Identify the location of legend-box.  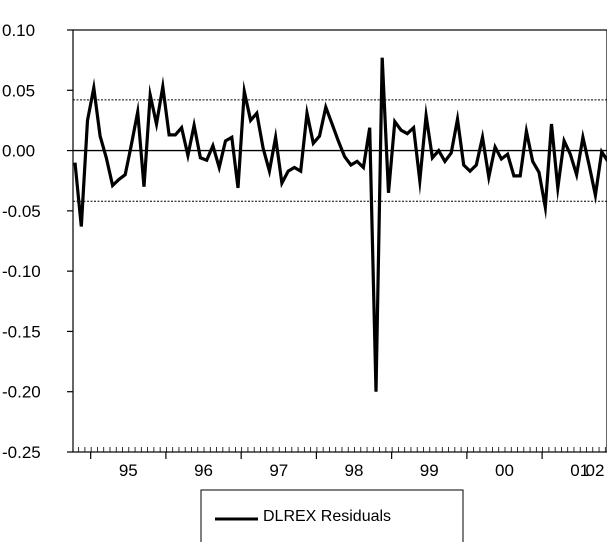
(332, 515).